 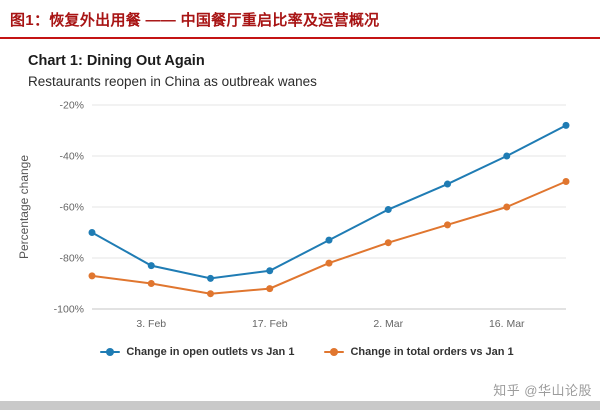 I want to click on watermark: 知乎 @华山论股, so click(x=542, y=389).